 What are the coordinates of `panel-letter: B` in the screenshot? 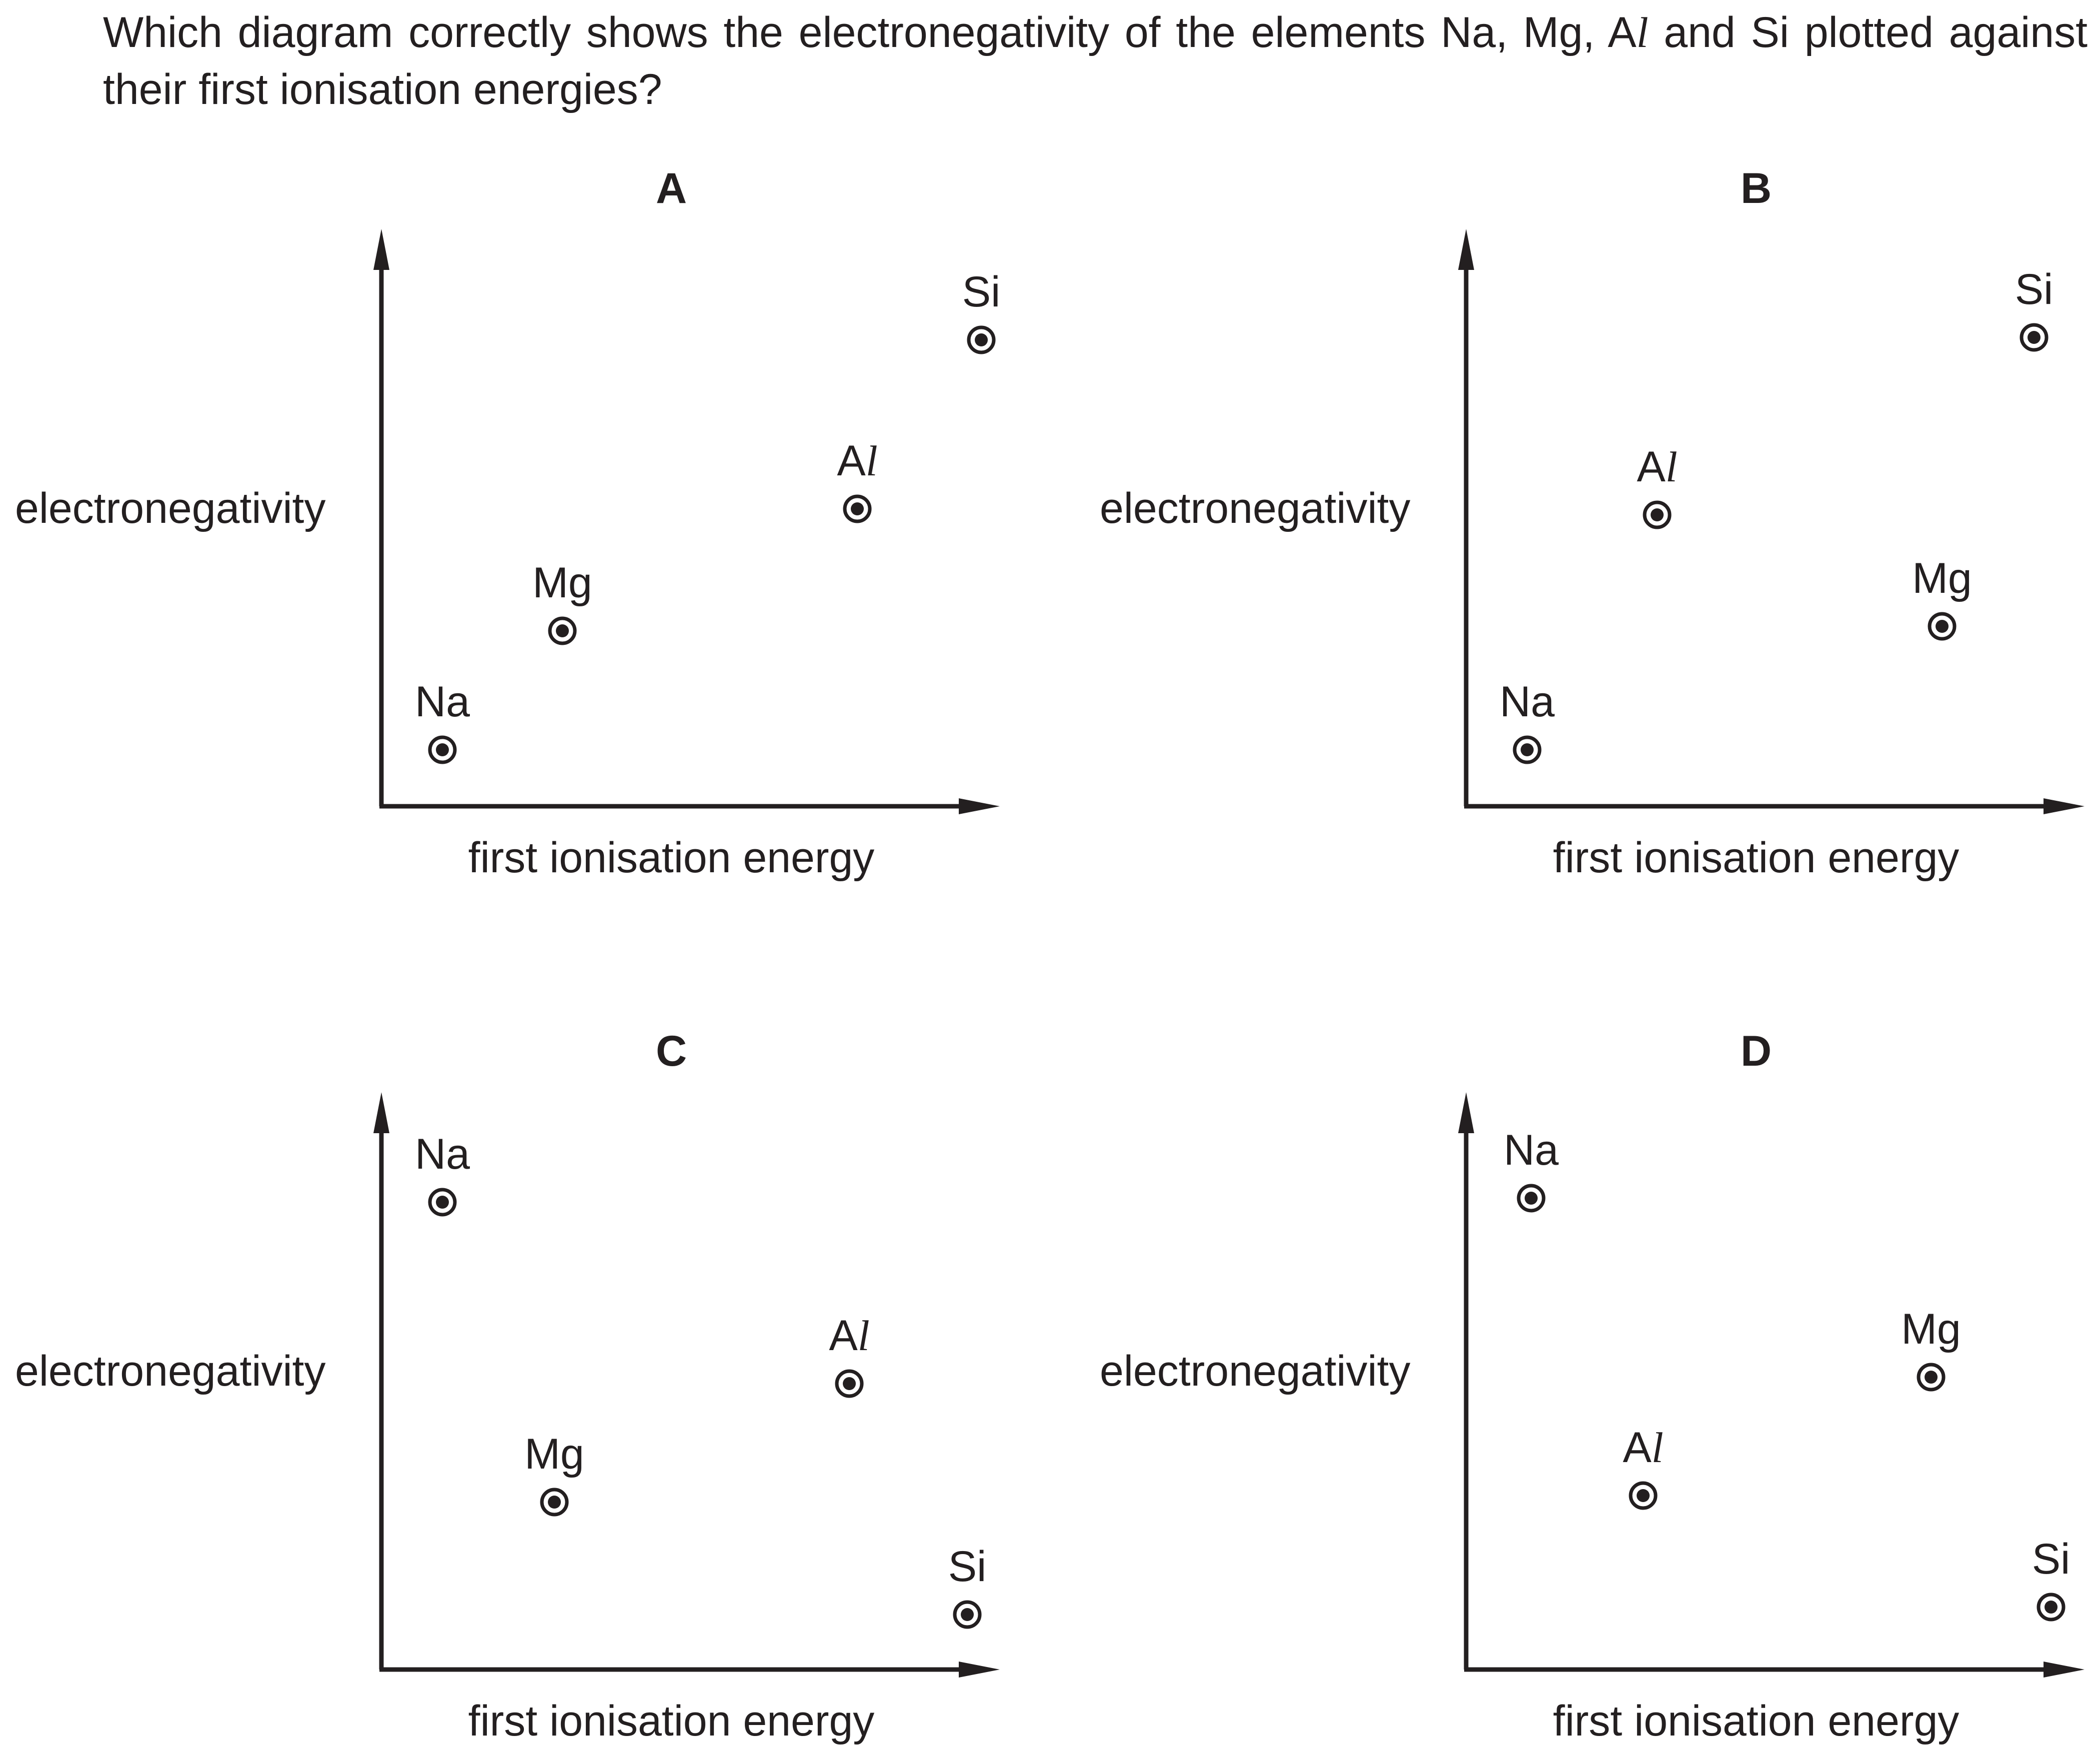 It's located at (1756, 188).